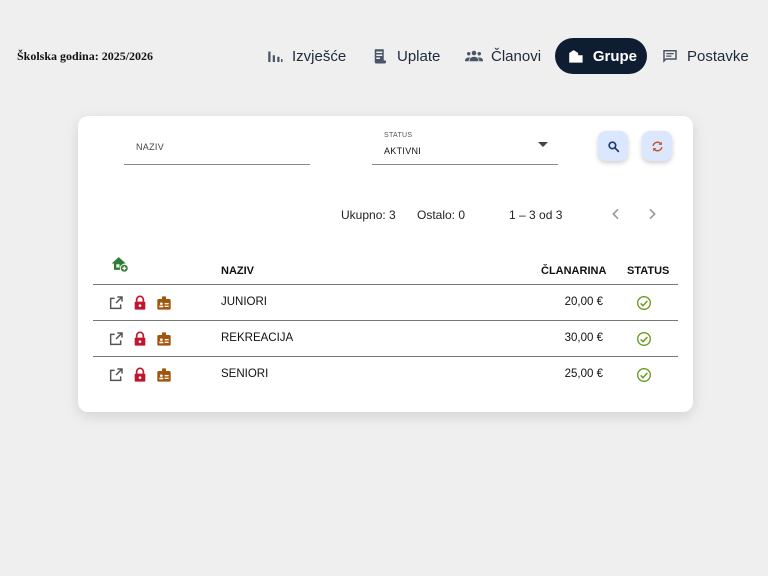  Describe the element at coordinates (319, 56) in the screenshot. I see `nav-izvjesce-label: Izvješće` at that location.